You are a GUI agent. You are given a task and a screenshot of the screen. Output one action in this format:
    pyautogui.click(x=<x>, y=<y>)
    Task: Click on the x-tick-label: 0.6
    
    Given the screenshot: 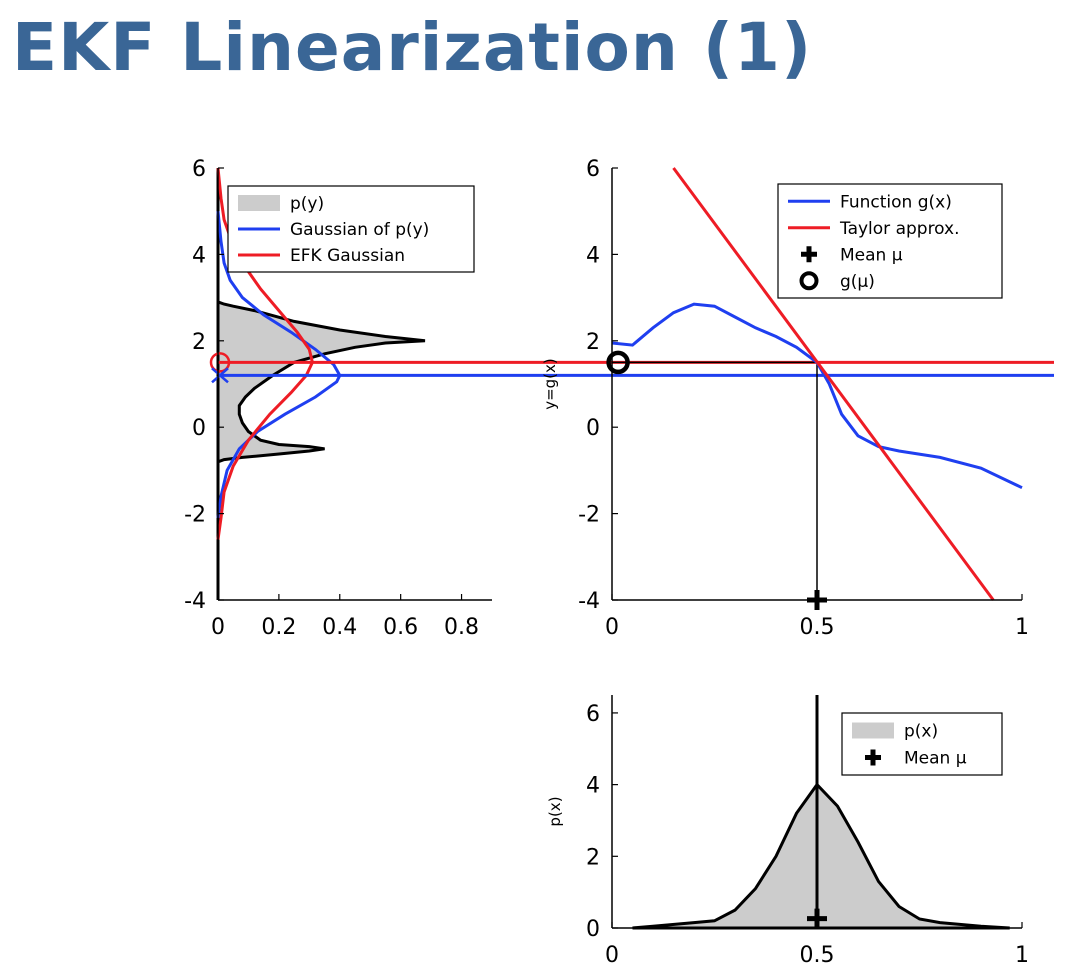 What is the action you would take?
    pyautogui.click(x=400, y=627)
    